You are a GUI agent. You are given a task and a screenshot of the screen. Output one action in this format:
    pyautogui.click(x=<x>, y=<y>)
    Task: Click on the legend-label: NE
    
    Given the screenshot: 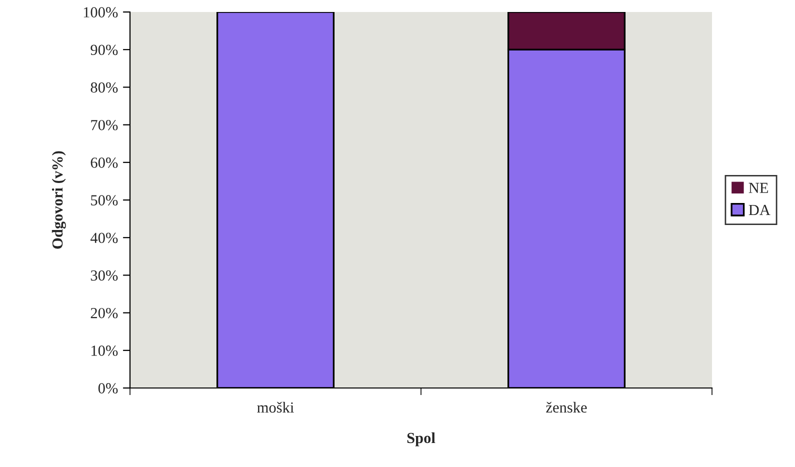 What is the action you would take?
    pyautogui.click(x=758, y=187)
    